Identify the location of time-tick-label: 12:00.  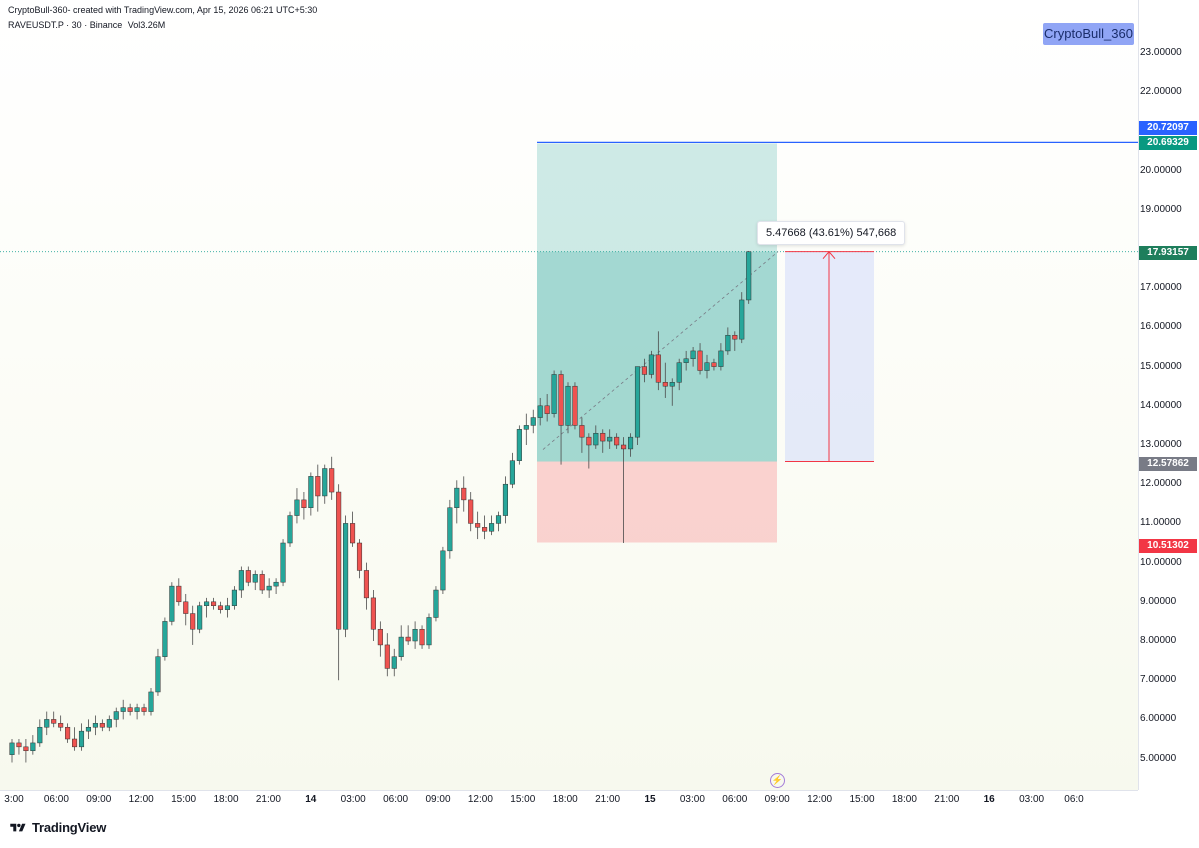
(480, 799).